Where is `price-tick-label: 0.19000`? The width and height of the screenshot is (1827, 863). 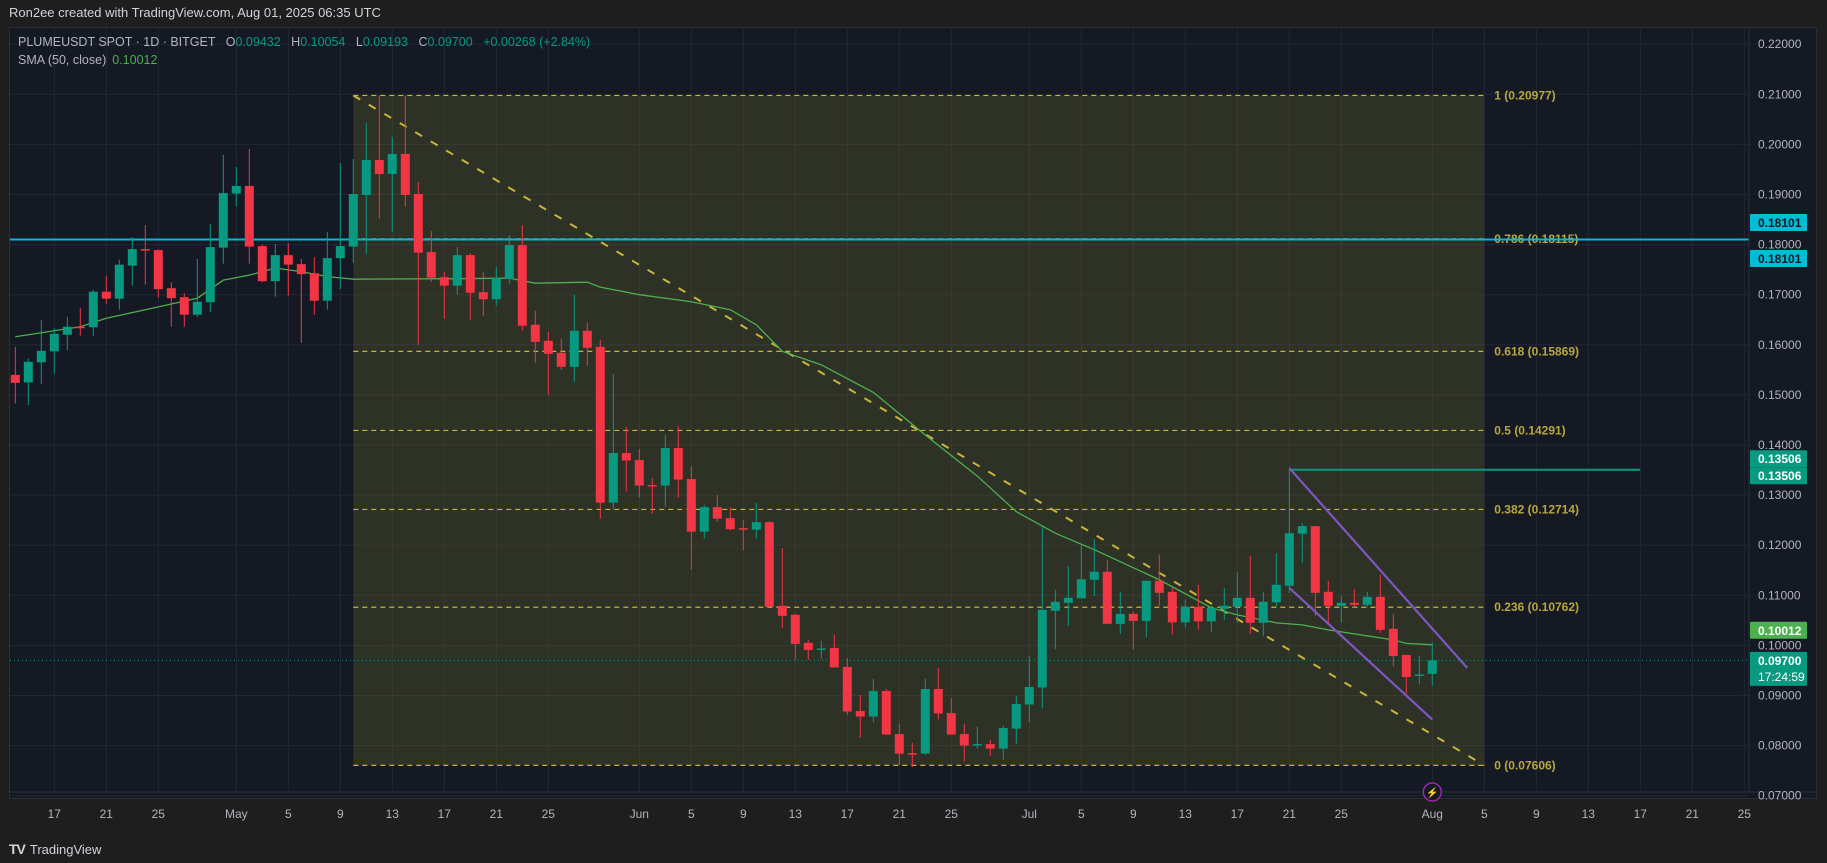
price-tick-label: 0.19000 is located at coordinates (1780, 195).